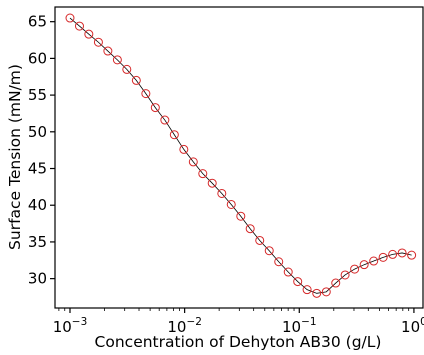  What do you see at coordinates (238, 322) in the screenshot?
I see `x-axis: 10⁻³ 10⁻² 10⁻¹ 10⁰` at bounding box center [238, 322].